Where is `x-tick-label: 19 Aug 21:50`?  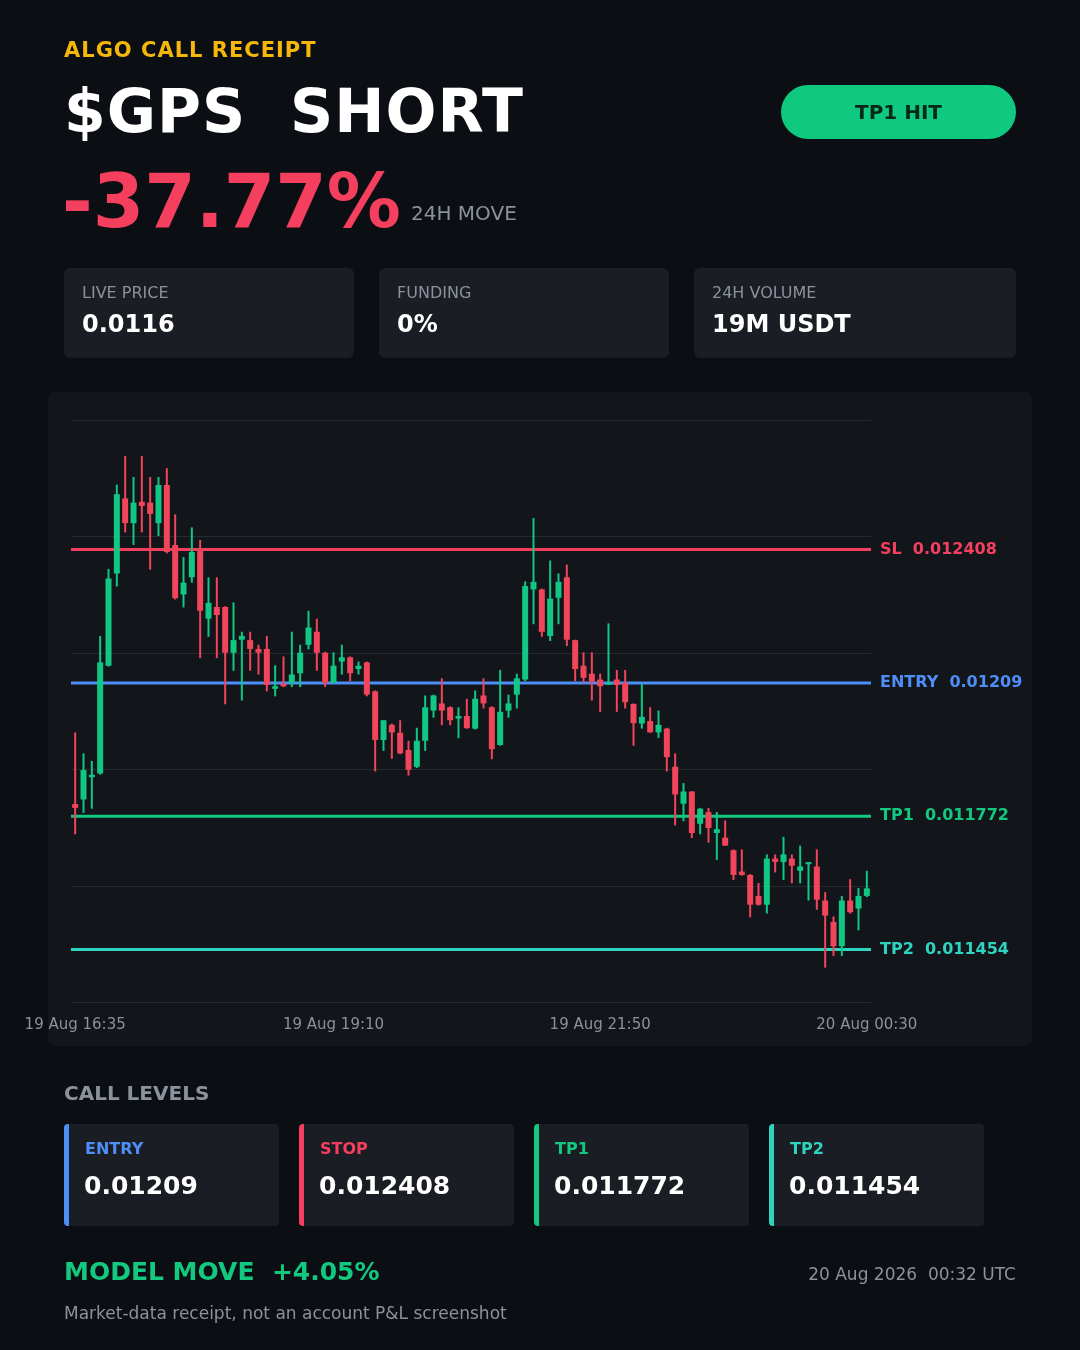 x-tick-label: 19 Aug 21:50 is located at coordinates (600, 1023).